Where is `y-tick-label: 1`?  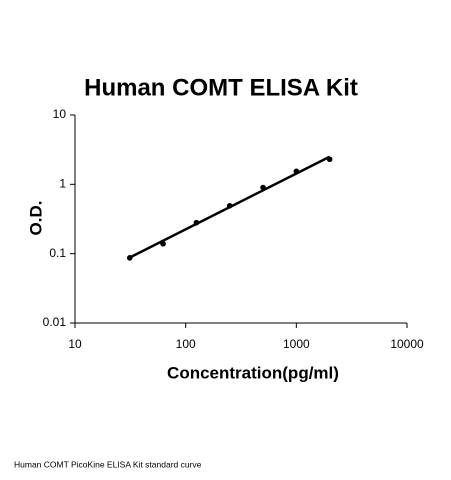 y-tick-label: 1 is located at coordinates (62, 184).